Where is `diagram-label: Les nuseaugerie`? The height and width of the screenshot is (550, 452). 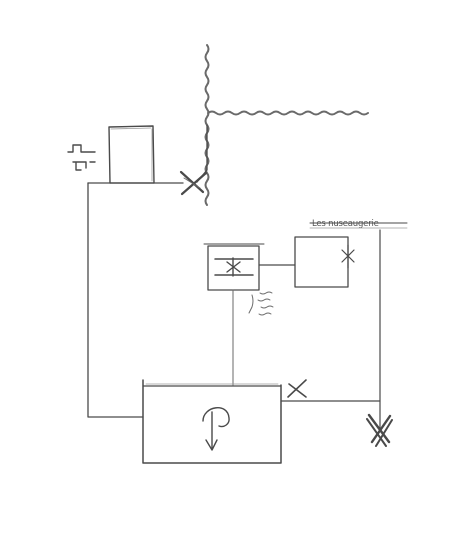
diagram-label: Les nuseaugerie is located at coordinates (345, 224).